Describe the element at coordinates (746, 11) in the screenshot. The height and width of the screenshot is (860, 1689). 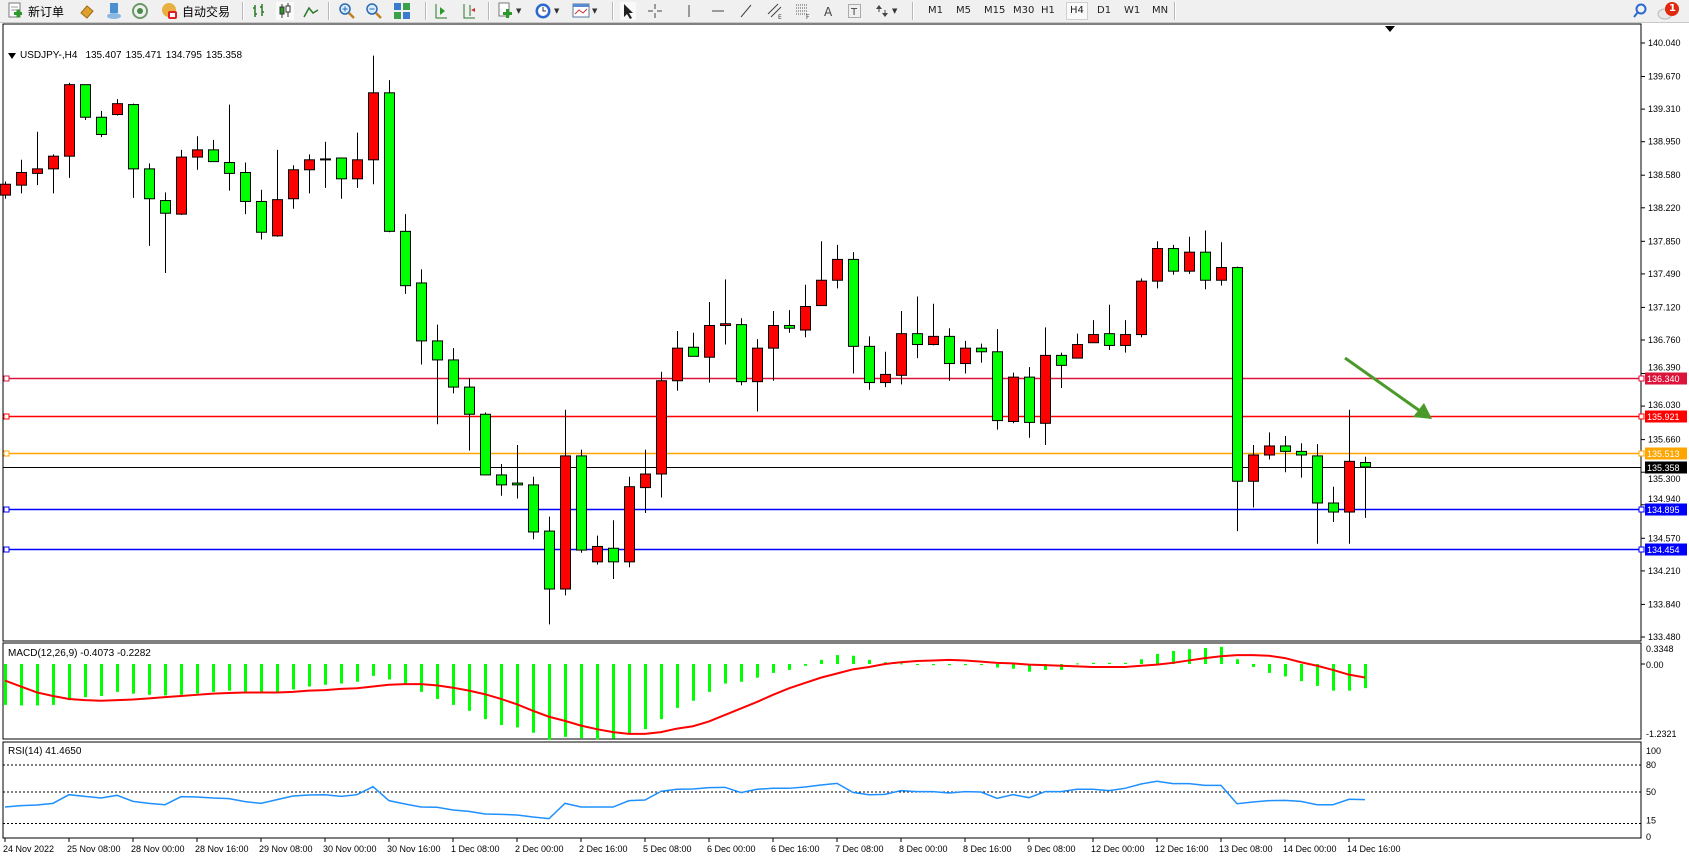
I see `trendline-button` at that location.